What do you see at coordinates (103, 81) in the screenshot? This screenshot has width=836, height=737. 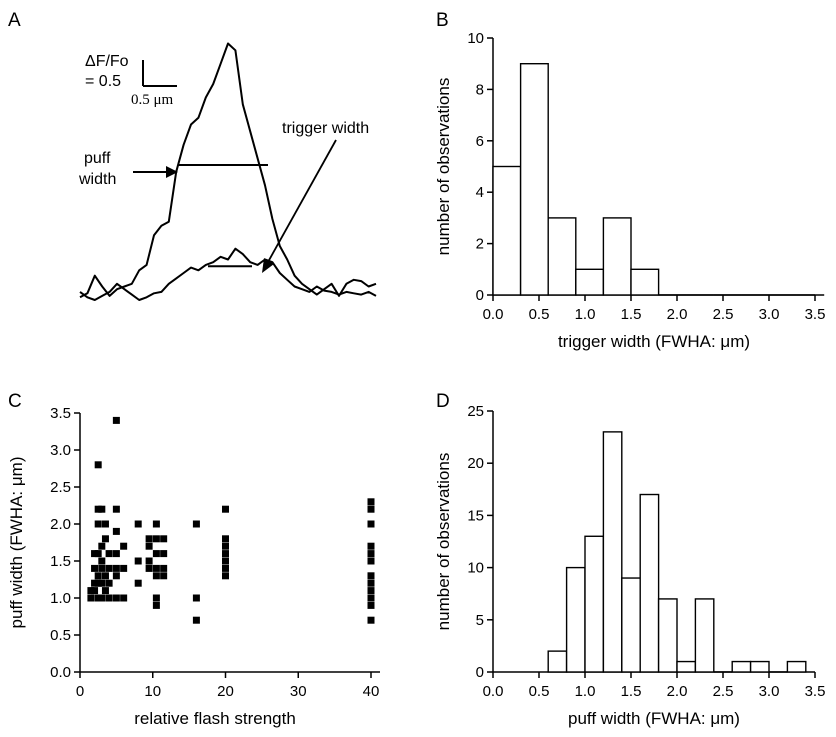 I see `scale-bar-y-value: = 0.5` at bounding box center [103, 81].